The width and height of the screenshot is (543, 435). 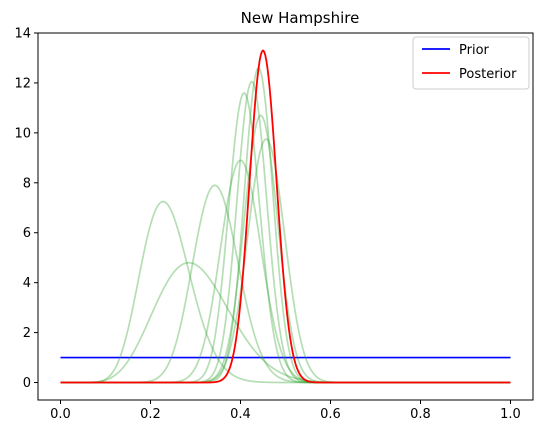 What do you see at coordinates (420, 414) in the screenshot?
I see `x-tick-label-4: 0.8` at bounding box center [420, 414].